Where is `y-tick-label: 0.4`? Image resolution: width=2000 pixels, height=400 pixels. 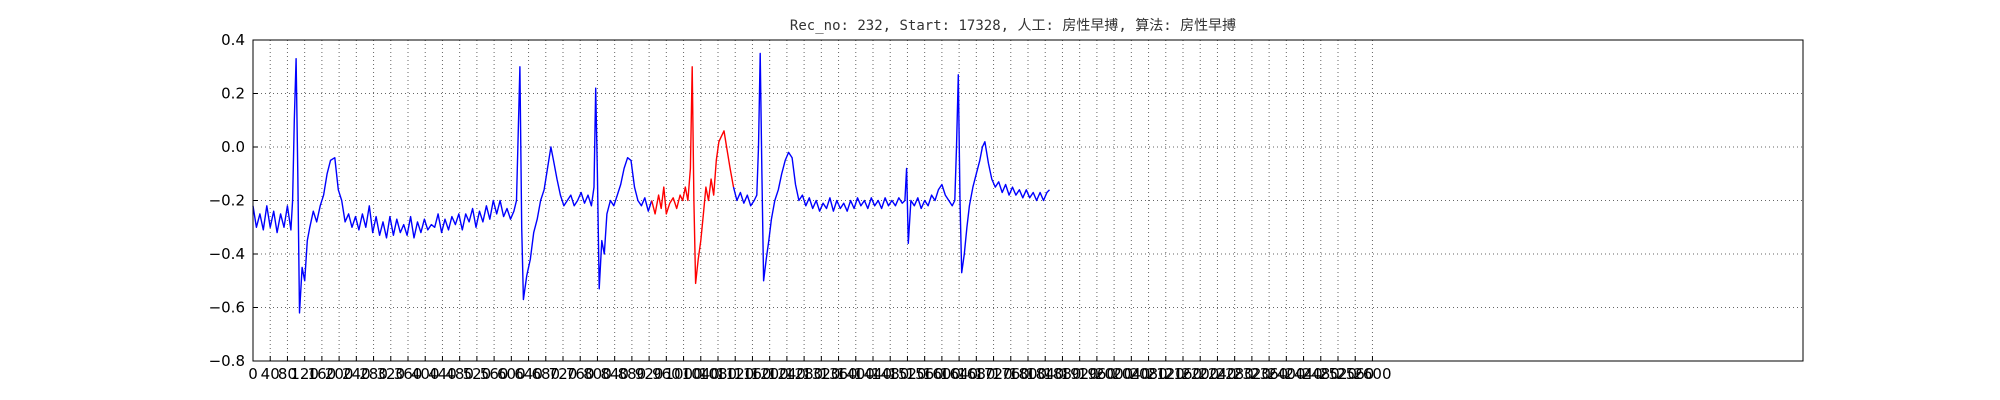
y-tick-label: 0.4 is located at coordinates (233, 40).